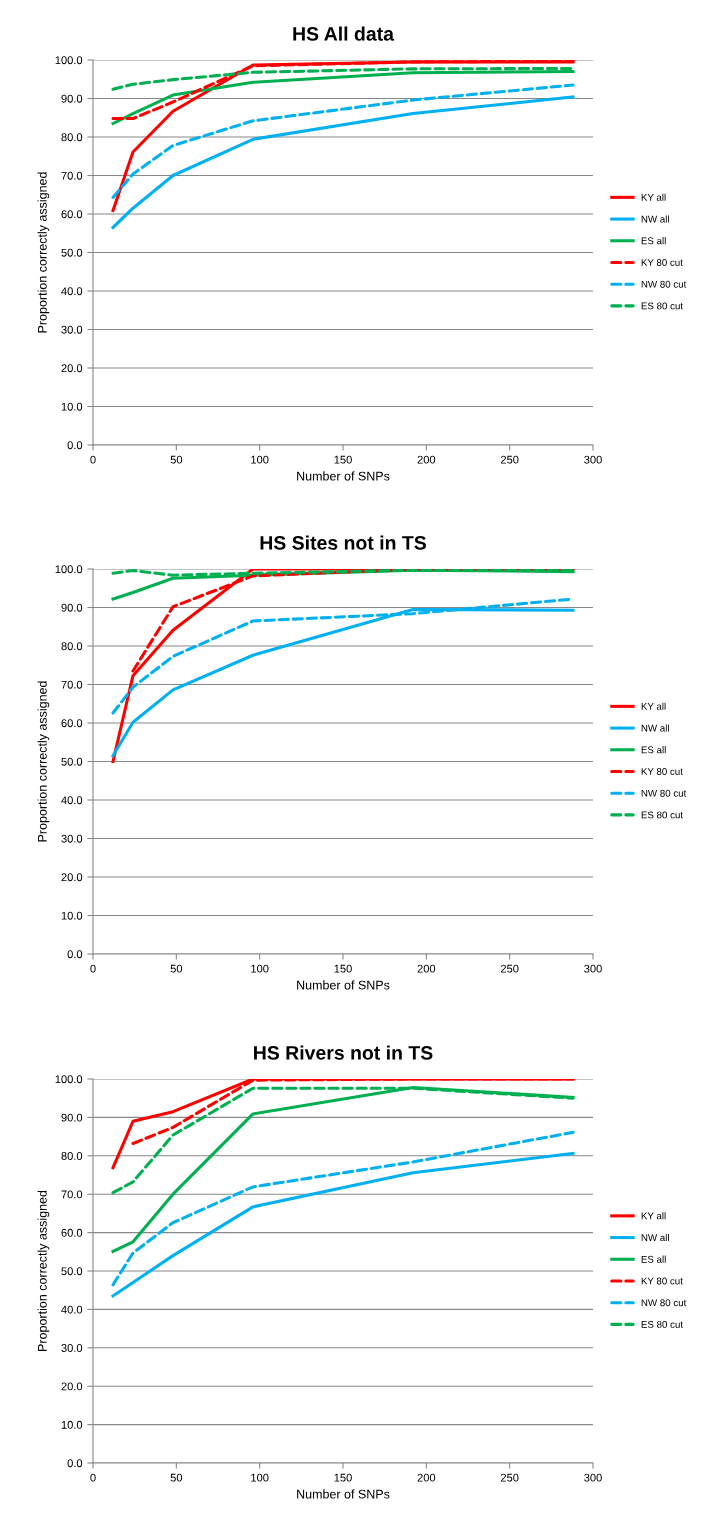 Image resolution: width=717 pixels, height=1529 pixels. Describe the element at coordinates (344, 33) in the screenshot. I see `chart-title: HS All data` at that location.